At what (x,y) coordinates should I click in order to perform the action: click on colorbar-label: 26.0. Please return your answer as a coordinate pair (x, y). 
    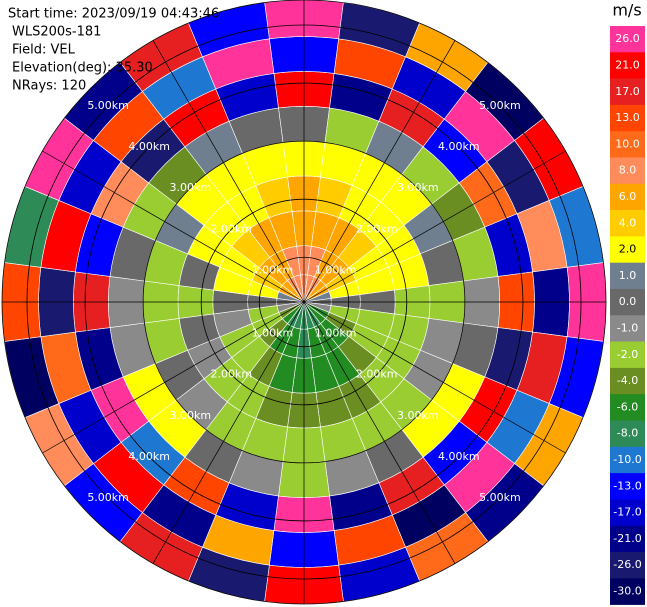
    Looking at the image, I should click on (627, 38).